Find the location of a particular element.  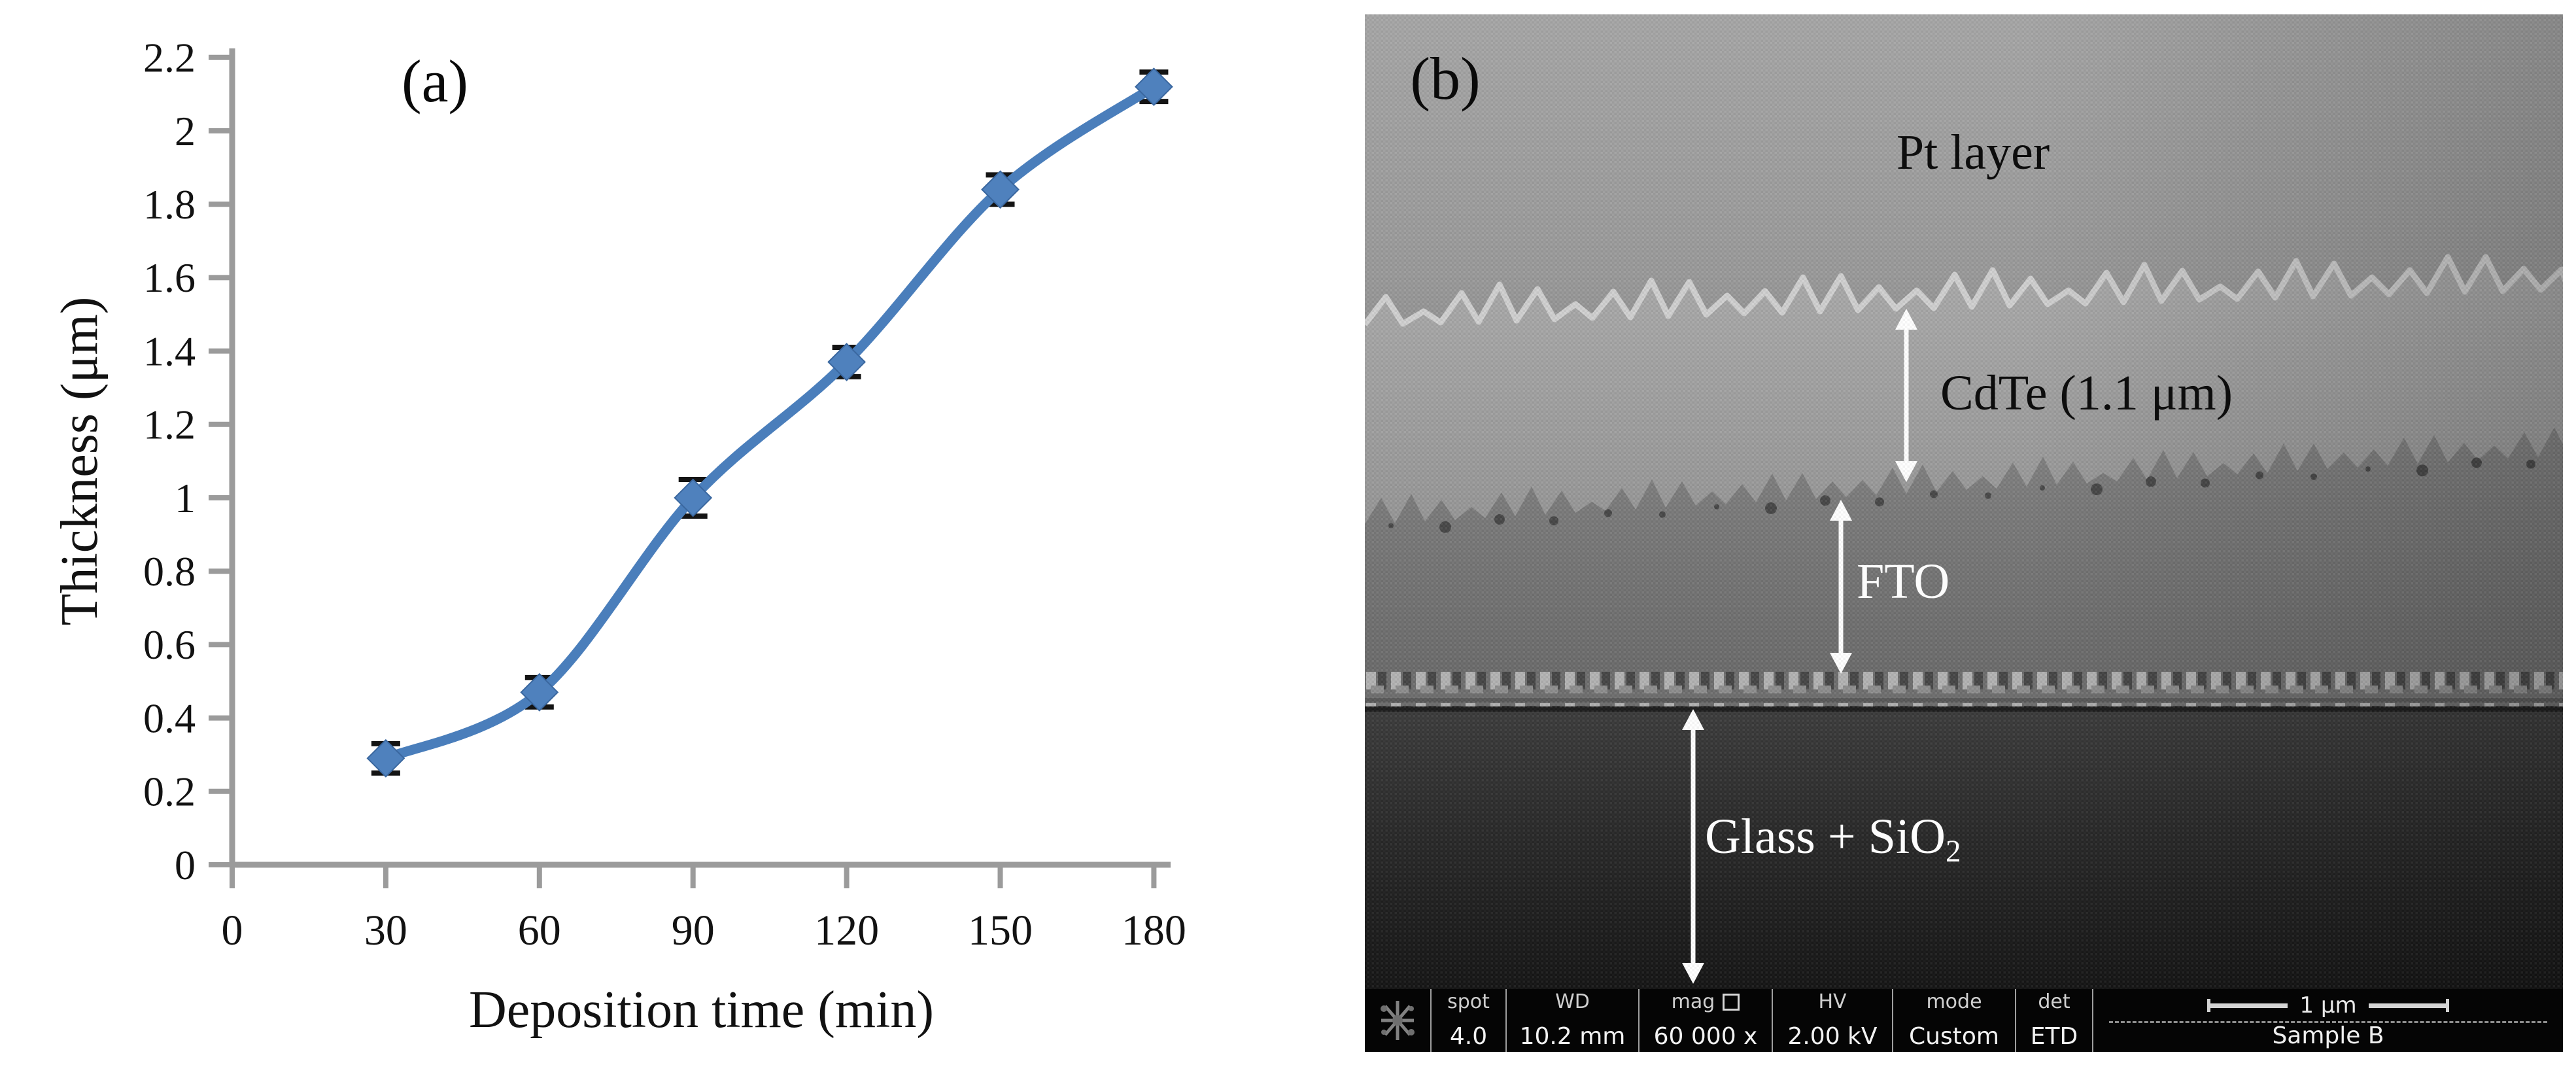

x-tick-label: 60 is located at coordinates (540, 930).